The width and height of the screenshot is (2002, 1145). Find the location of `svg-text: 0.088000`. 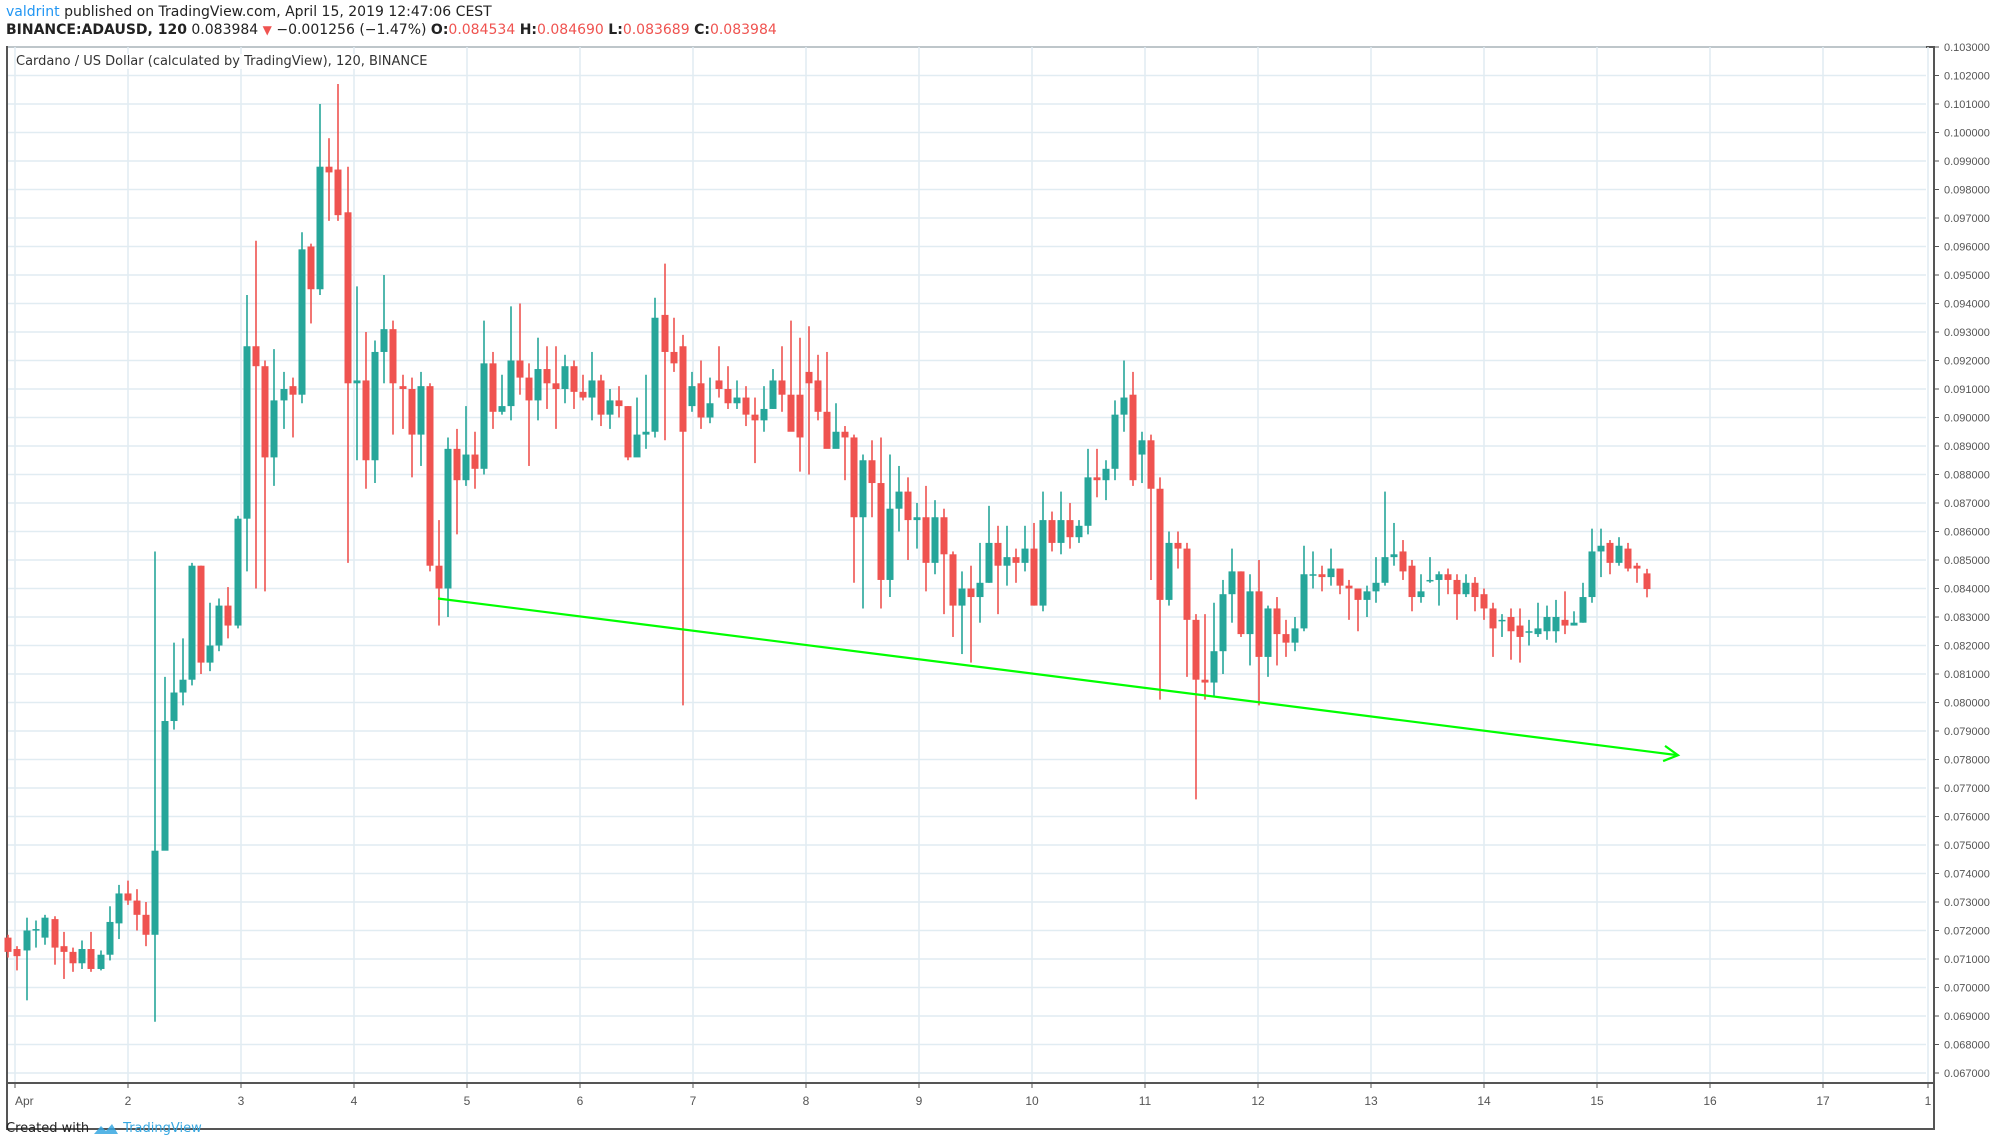

svg-text: 0.088000 is located at coordinates (1967, 476).